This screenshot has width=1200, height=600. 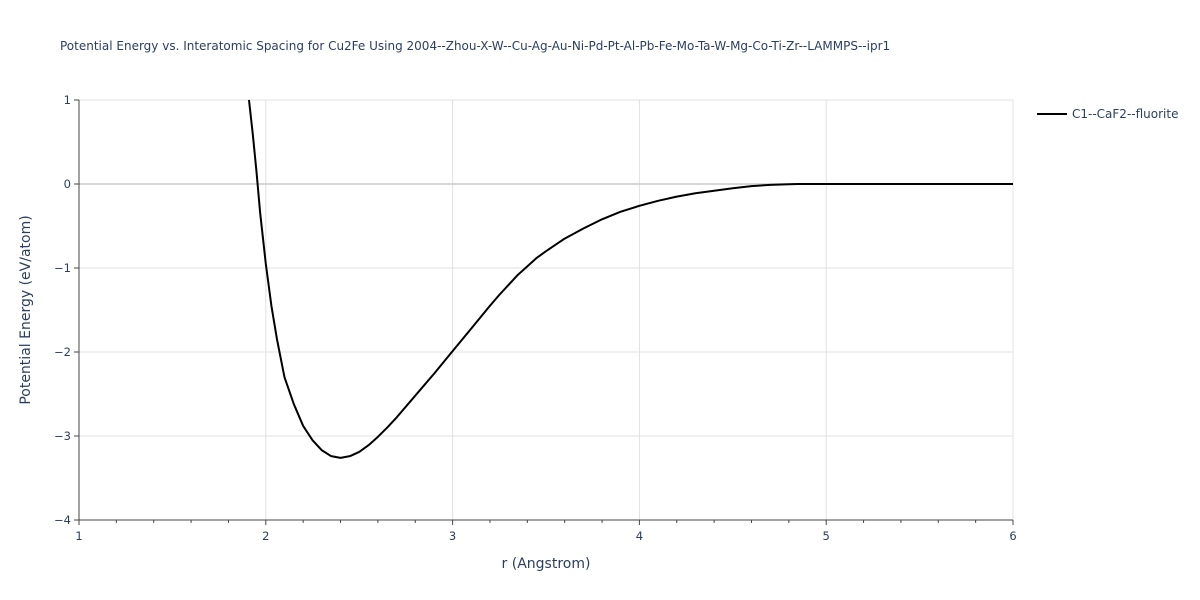 What do you see at coordinates (639, 536) in the screenshot?
I see `x-tick-label: 4` at bounding box center [639, 536].